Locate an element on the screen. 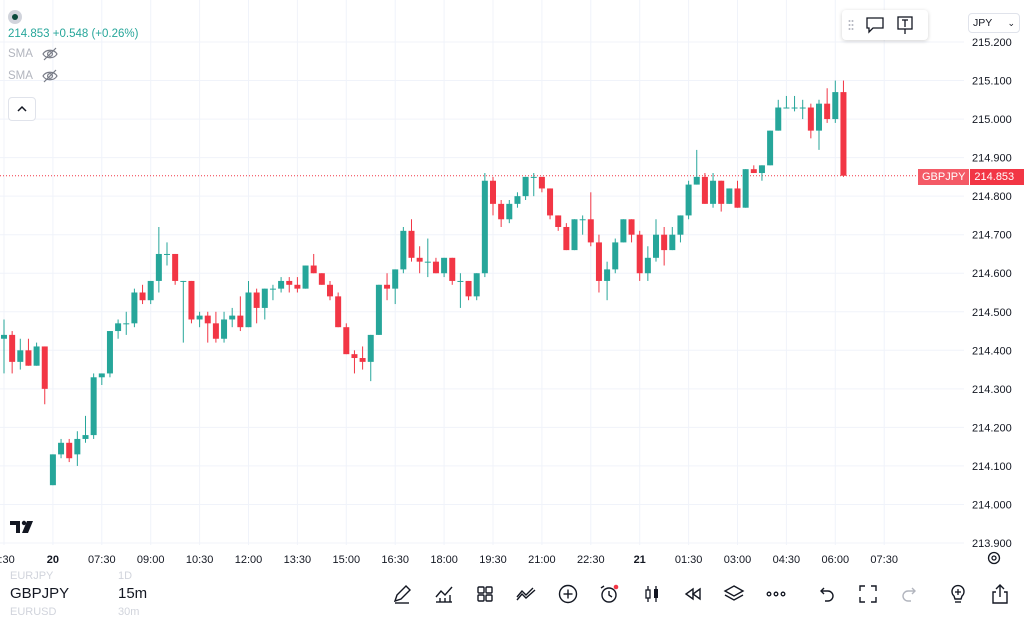 This screenshot has height=631, width=1024. bulb-icon is located at coordinates (958, 594).